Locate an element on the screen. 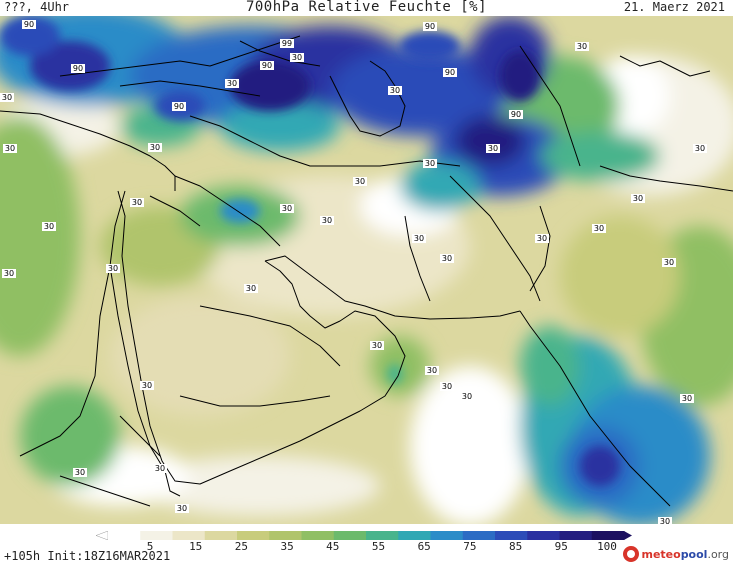 The height and width of the screenshot is (566, 733). map-title: 700hPa Relative Feuchte [%] is located at coordinates (366, 7).